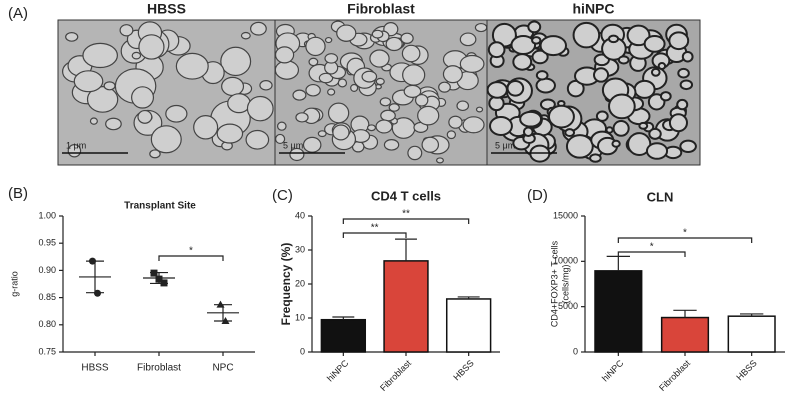  What do you see at coordinates (568, 306) in the screenshot?
I see `y-tick-label: 5000` at bounding box center [568, 306].